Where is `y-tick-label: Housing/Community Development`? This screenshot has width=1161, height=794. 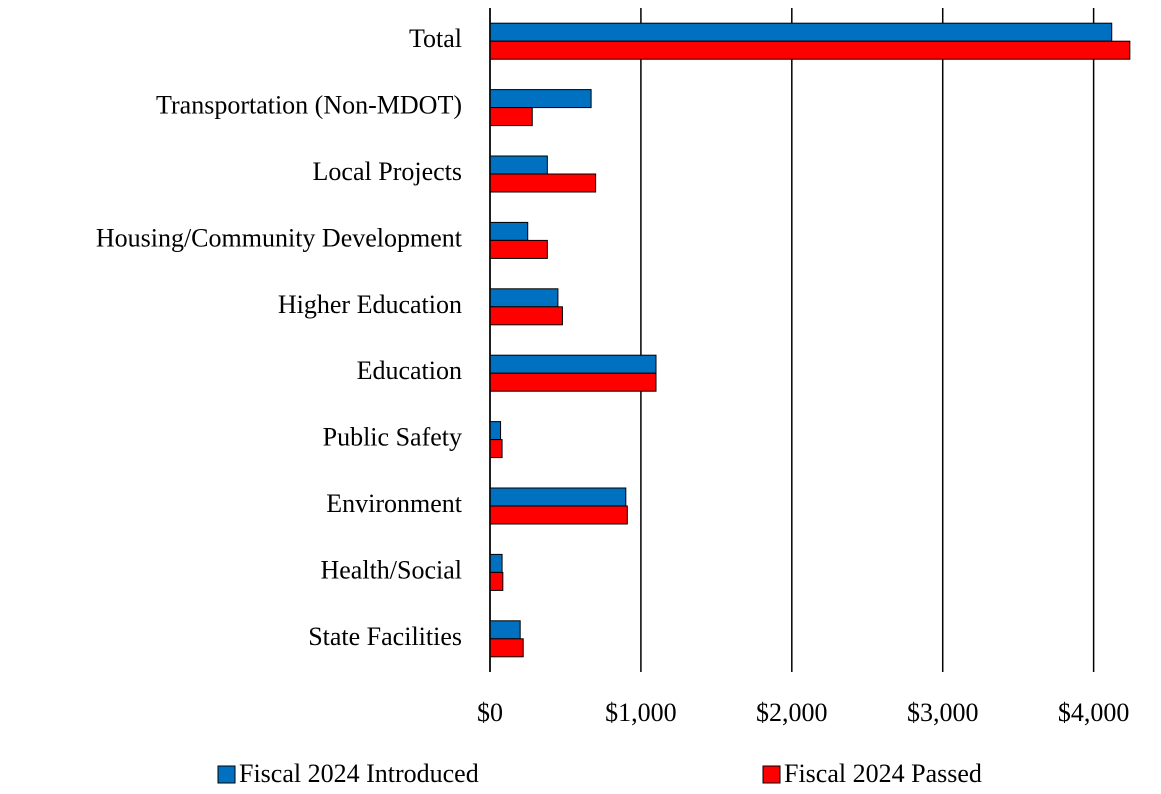
y-tick-label: Housing/Community Development is located at coordinates (279, 237).